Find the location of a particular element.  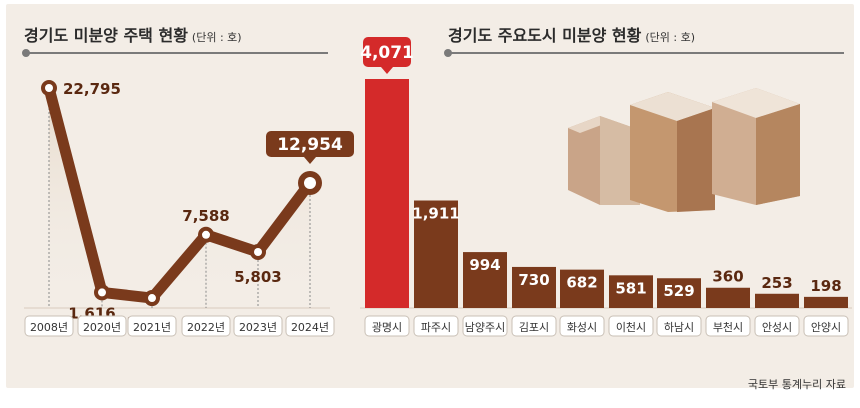

bar-value-label: 360 is located at coordinates (727, 277).